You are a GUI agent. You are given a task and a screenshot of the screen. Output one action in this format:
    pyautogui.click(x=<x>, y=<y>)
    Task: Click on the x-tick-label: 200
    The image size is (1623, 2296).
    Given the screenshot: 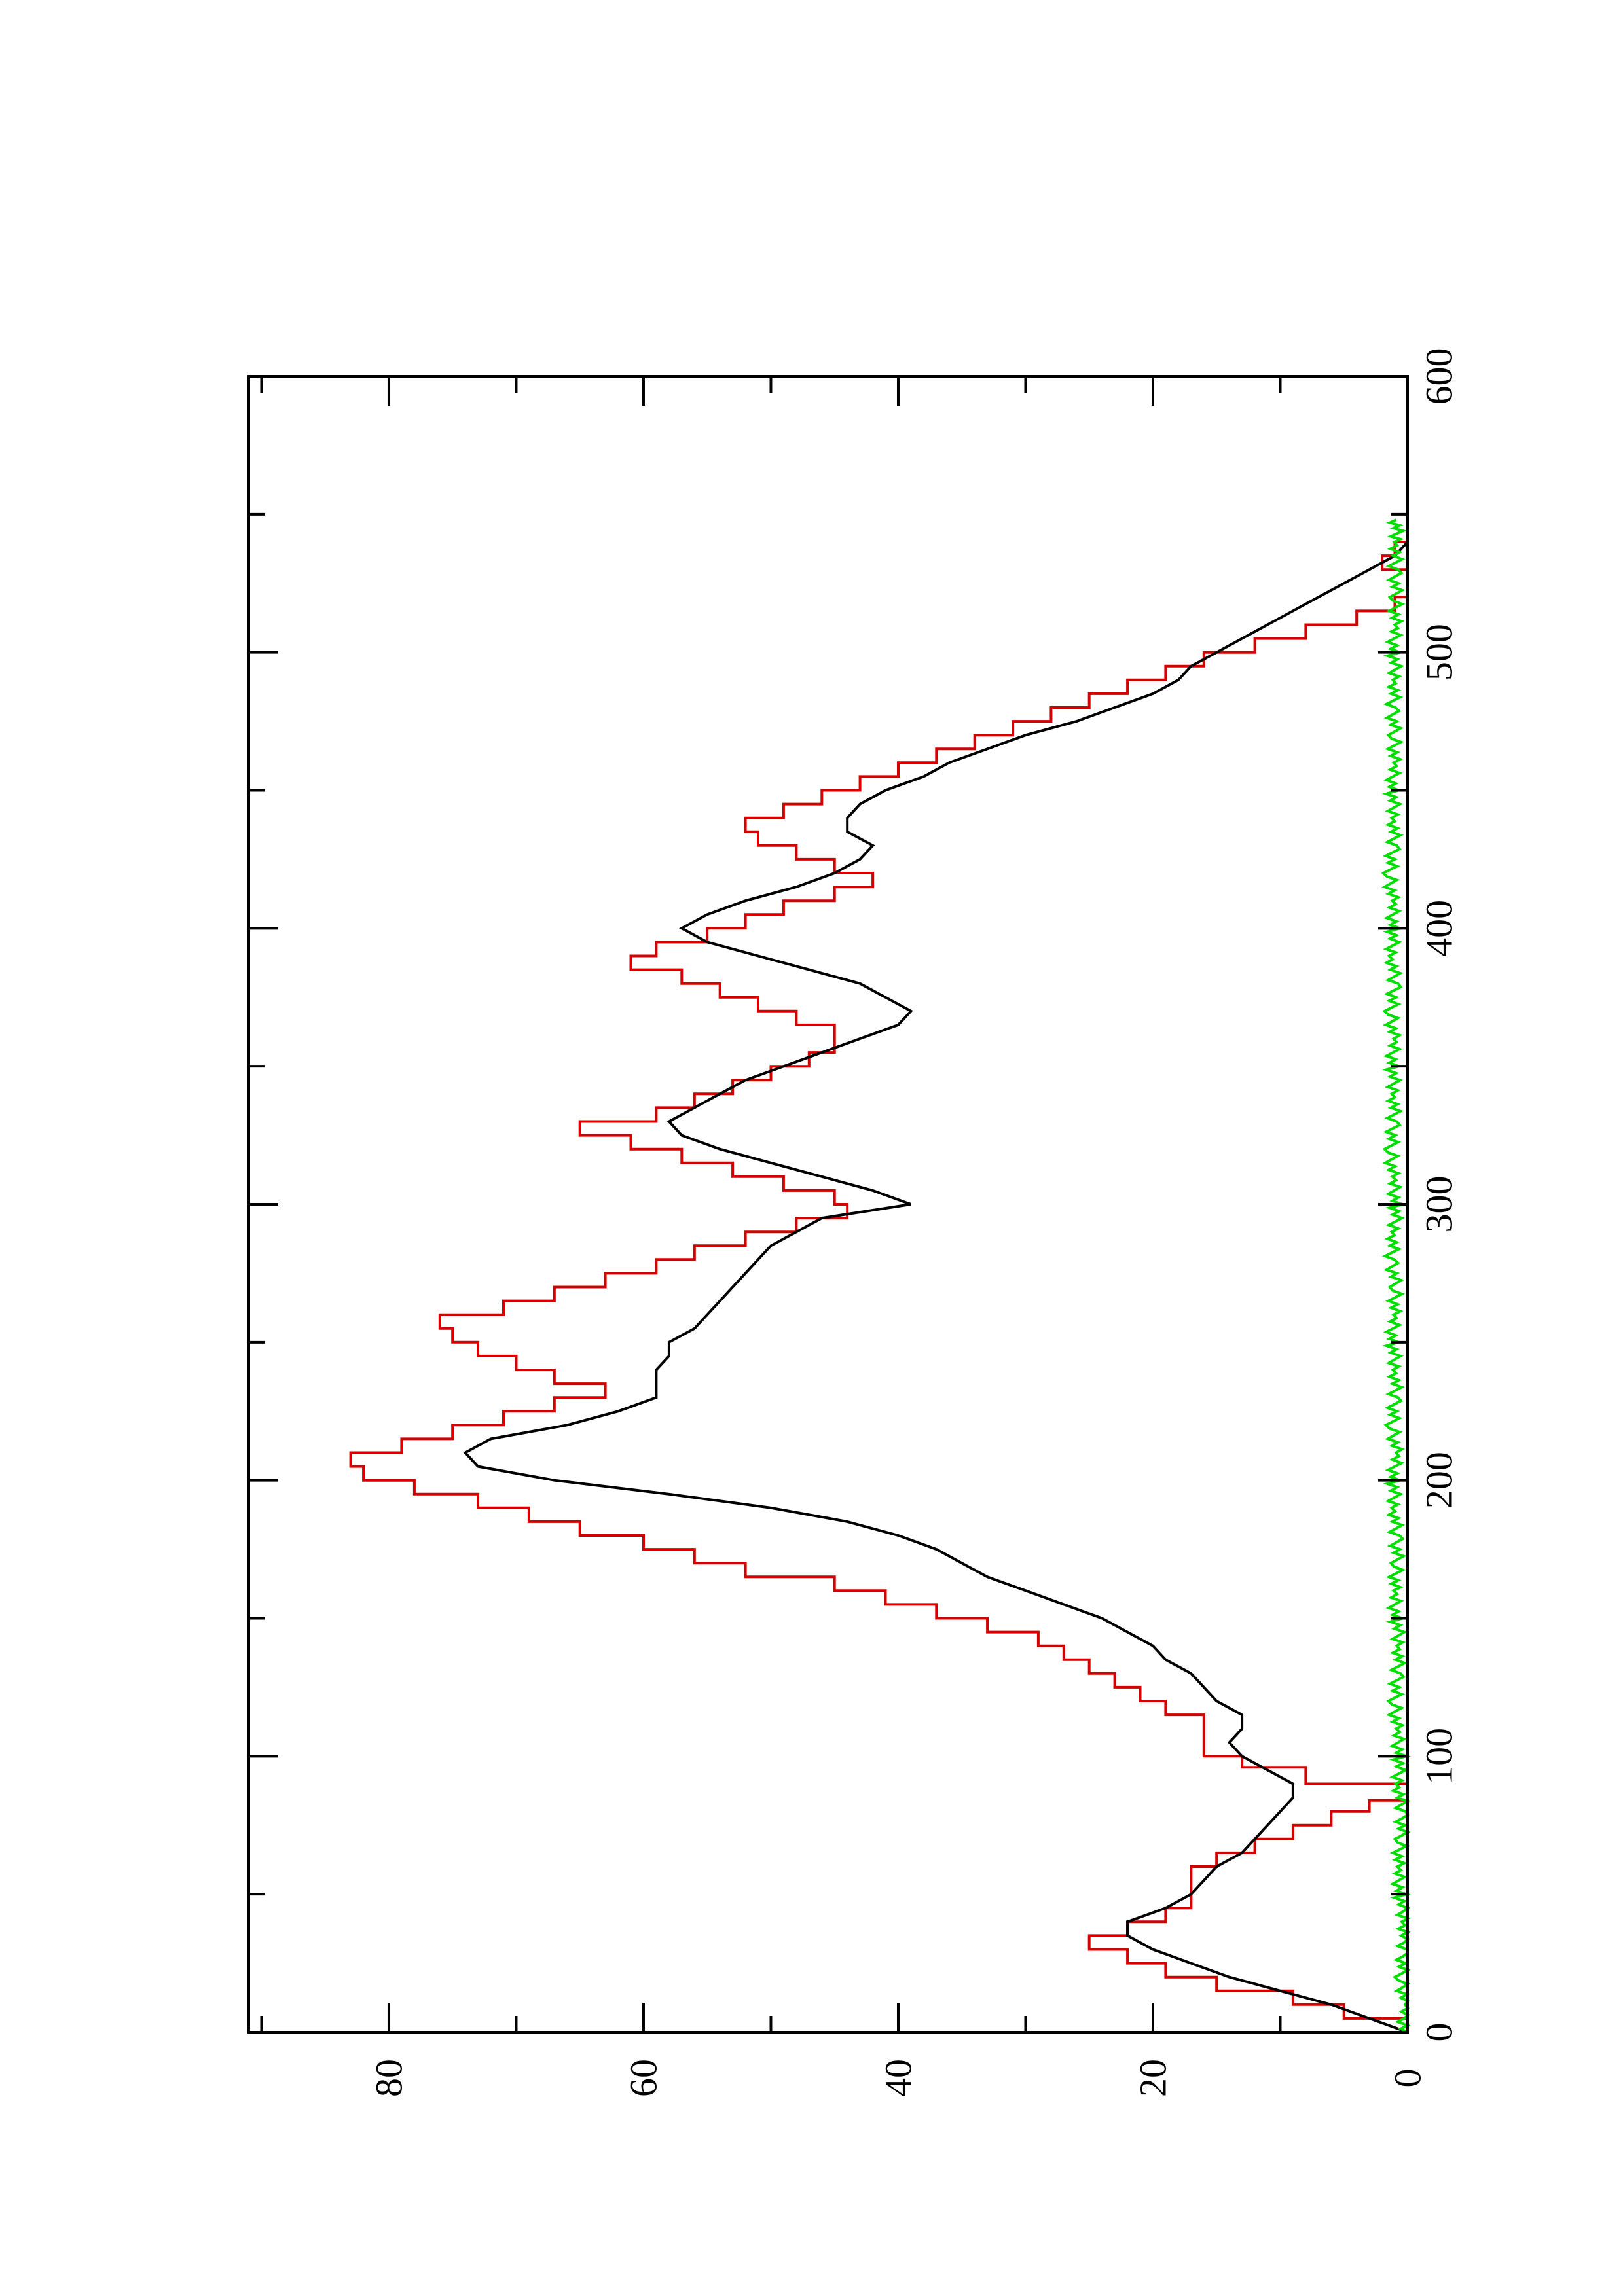 What is the action you would take?
    pyautogui.click(x=1439, y=1481)
    